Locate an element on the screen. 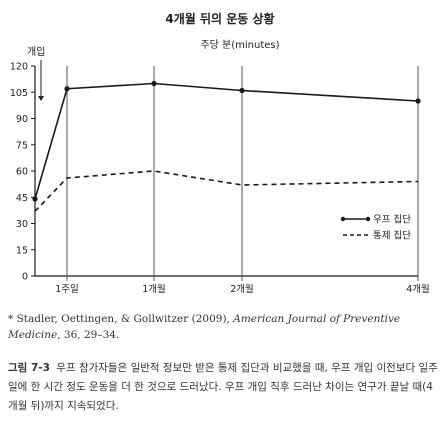  y-tick-label: 30 is located at coordinates (22, 224).